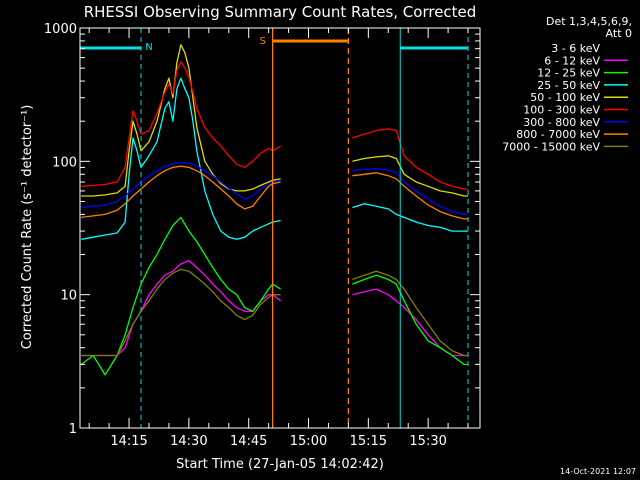  I want to click on legend-label: 50 - 100 keV, so click(565, 97).